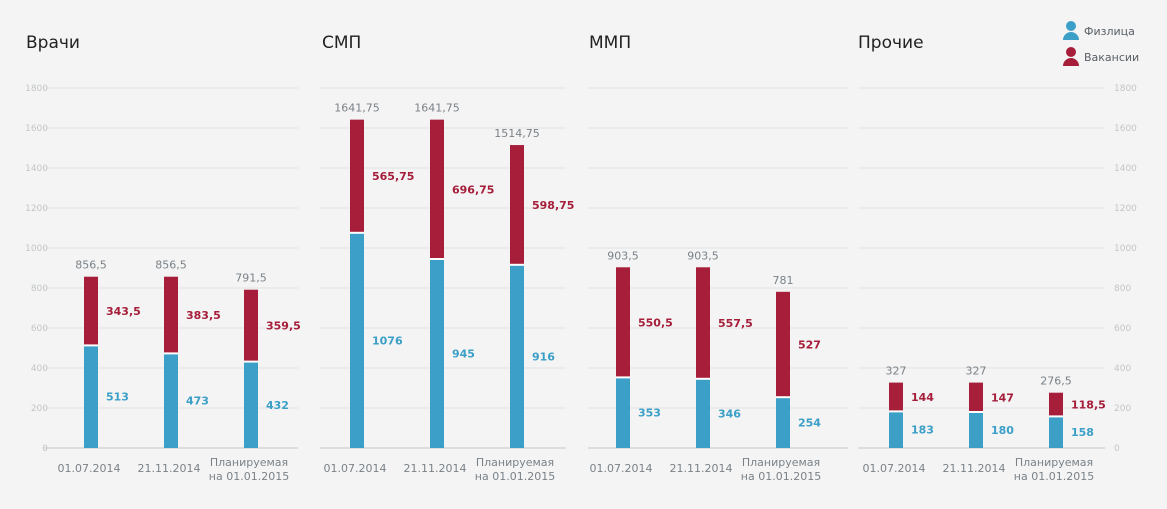 The height and width of the screenshot is (509, 1167). What do you see at coordinates (809, 345) in the screenshot?
I see `vacant-value-label: 527` at bounding box center [809, 345].